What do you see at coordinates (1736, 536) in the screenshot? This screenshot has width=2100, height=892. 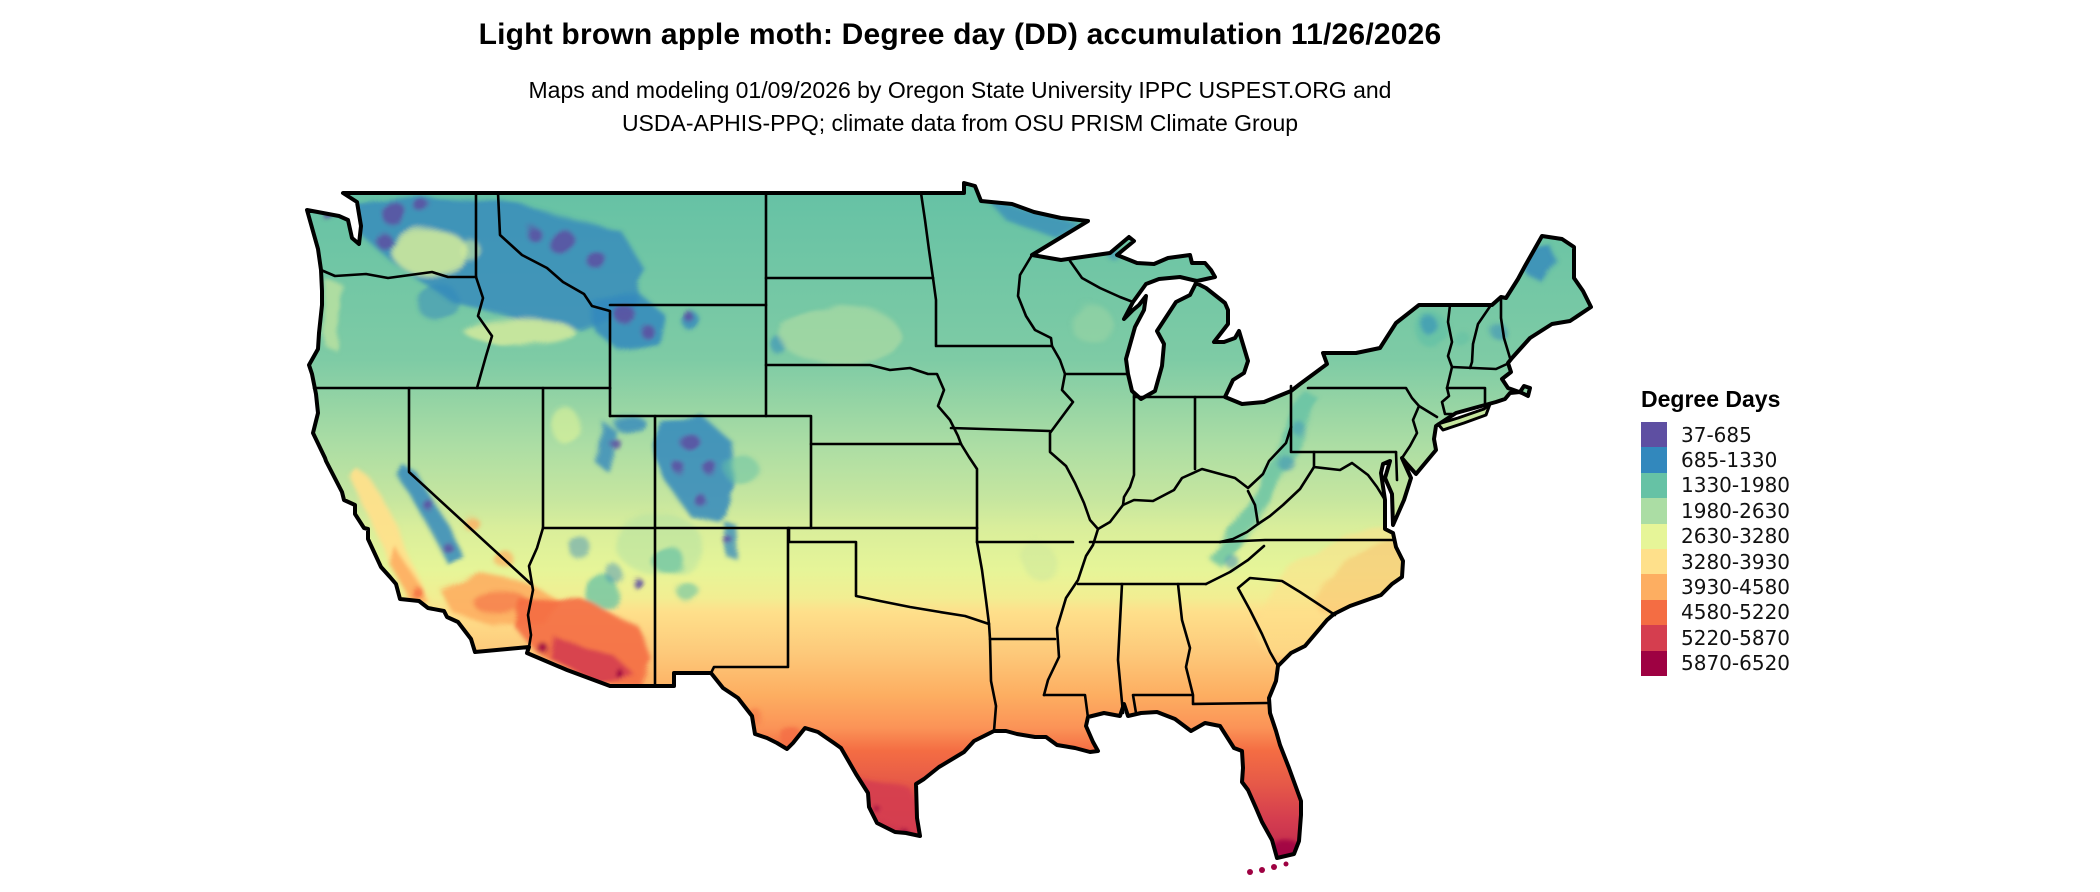 I see `legend-label: 2630-3280` at bounding box center [1736, 536].